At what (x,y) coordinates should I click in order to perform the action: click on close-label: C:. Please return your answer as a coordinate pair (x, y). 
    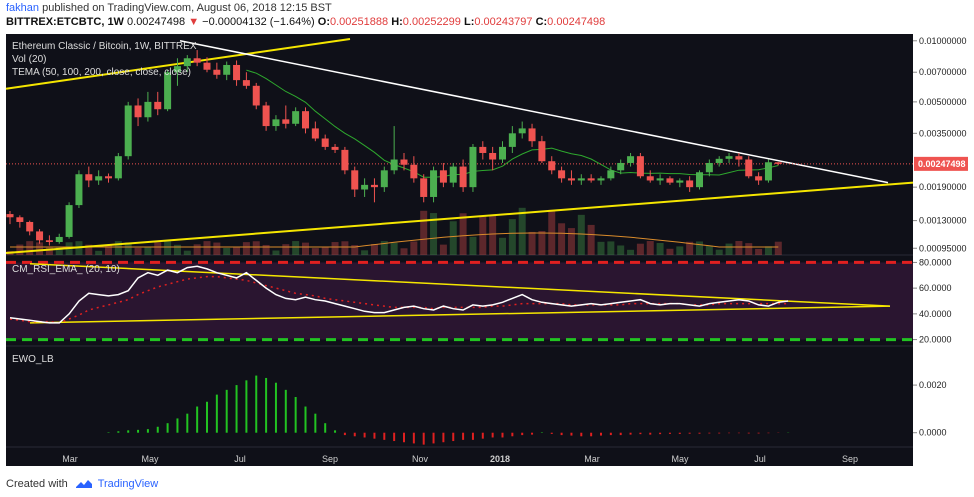
    Looking at the image, I should click on (541, 22).